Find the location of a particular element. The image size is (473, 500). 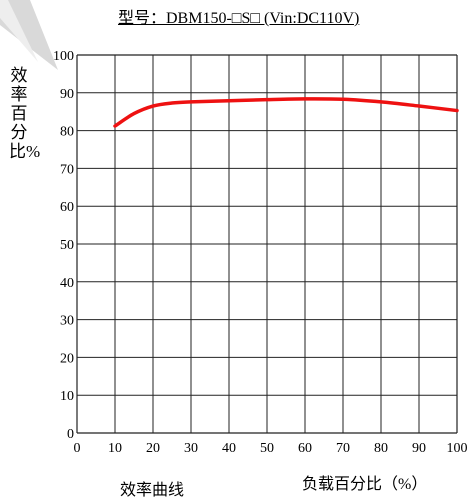

x-tick-label: 0 is located at coordinates (77, 448).